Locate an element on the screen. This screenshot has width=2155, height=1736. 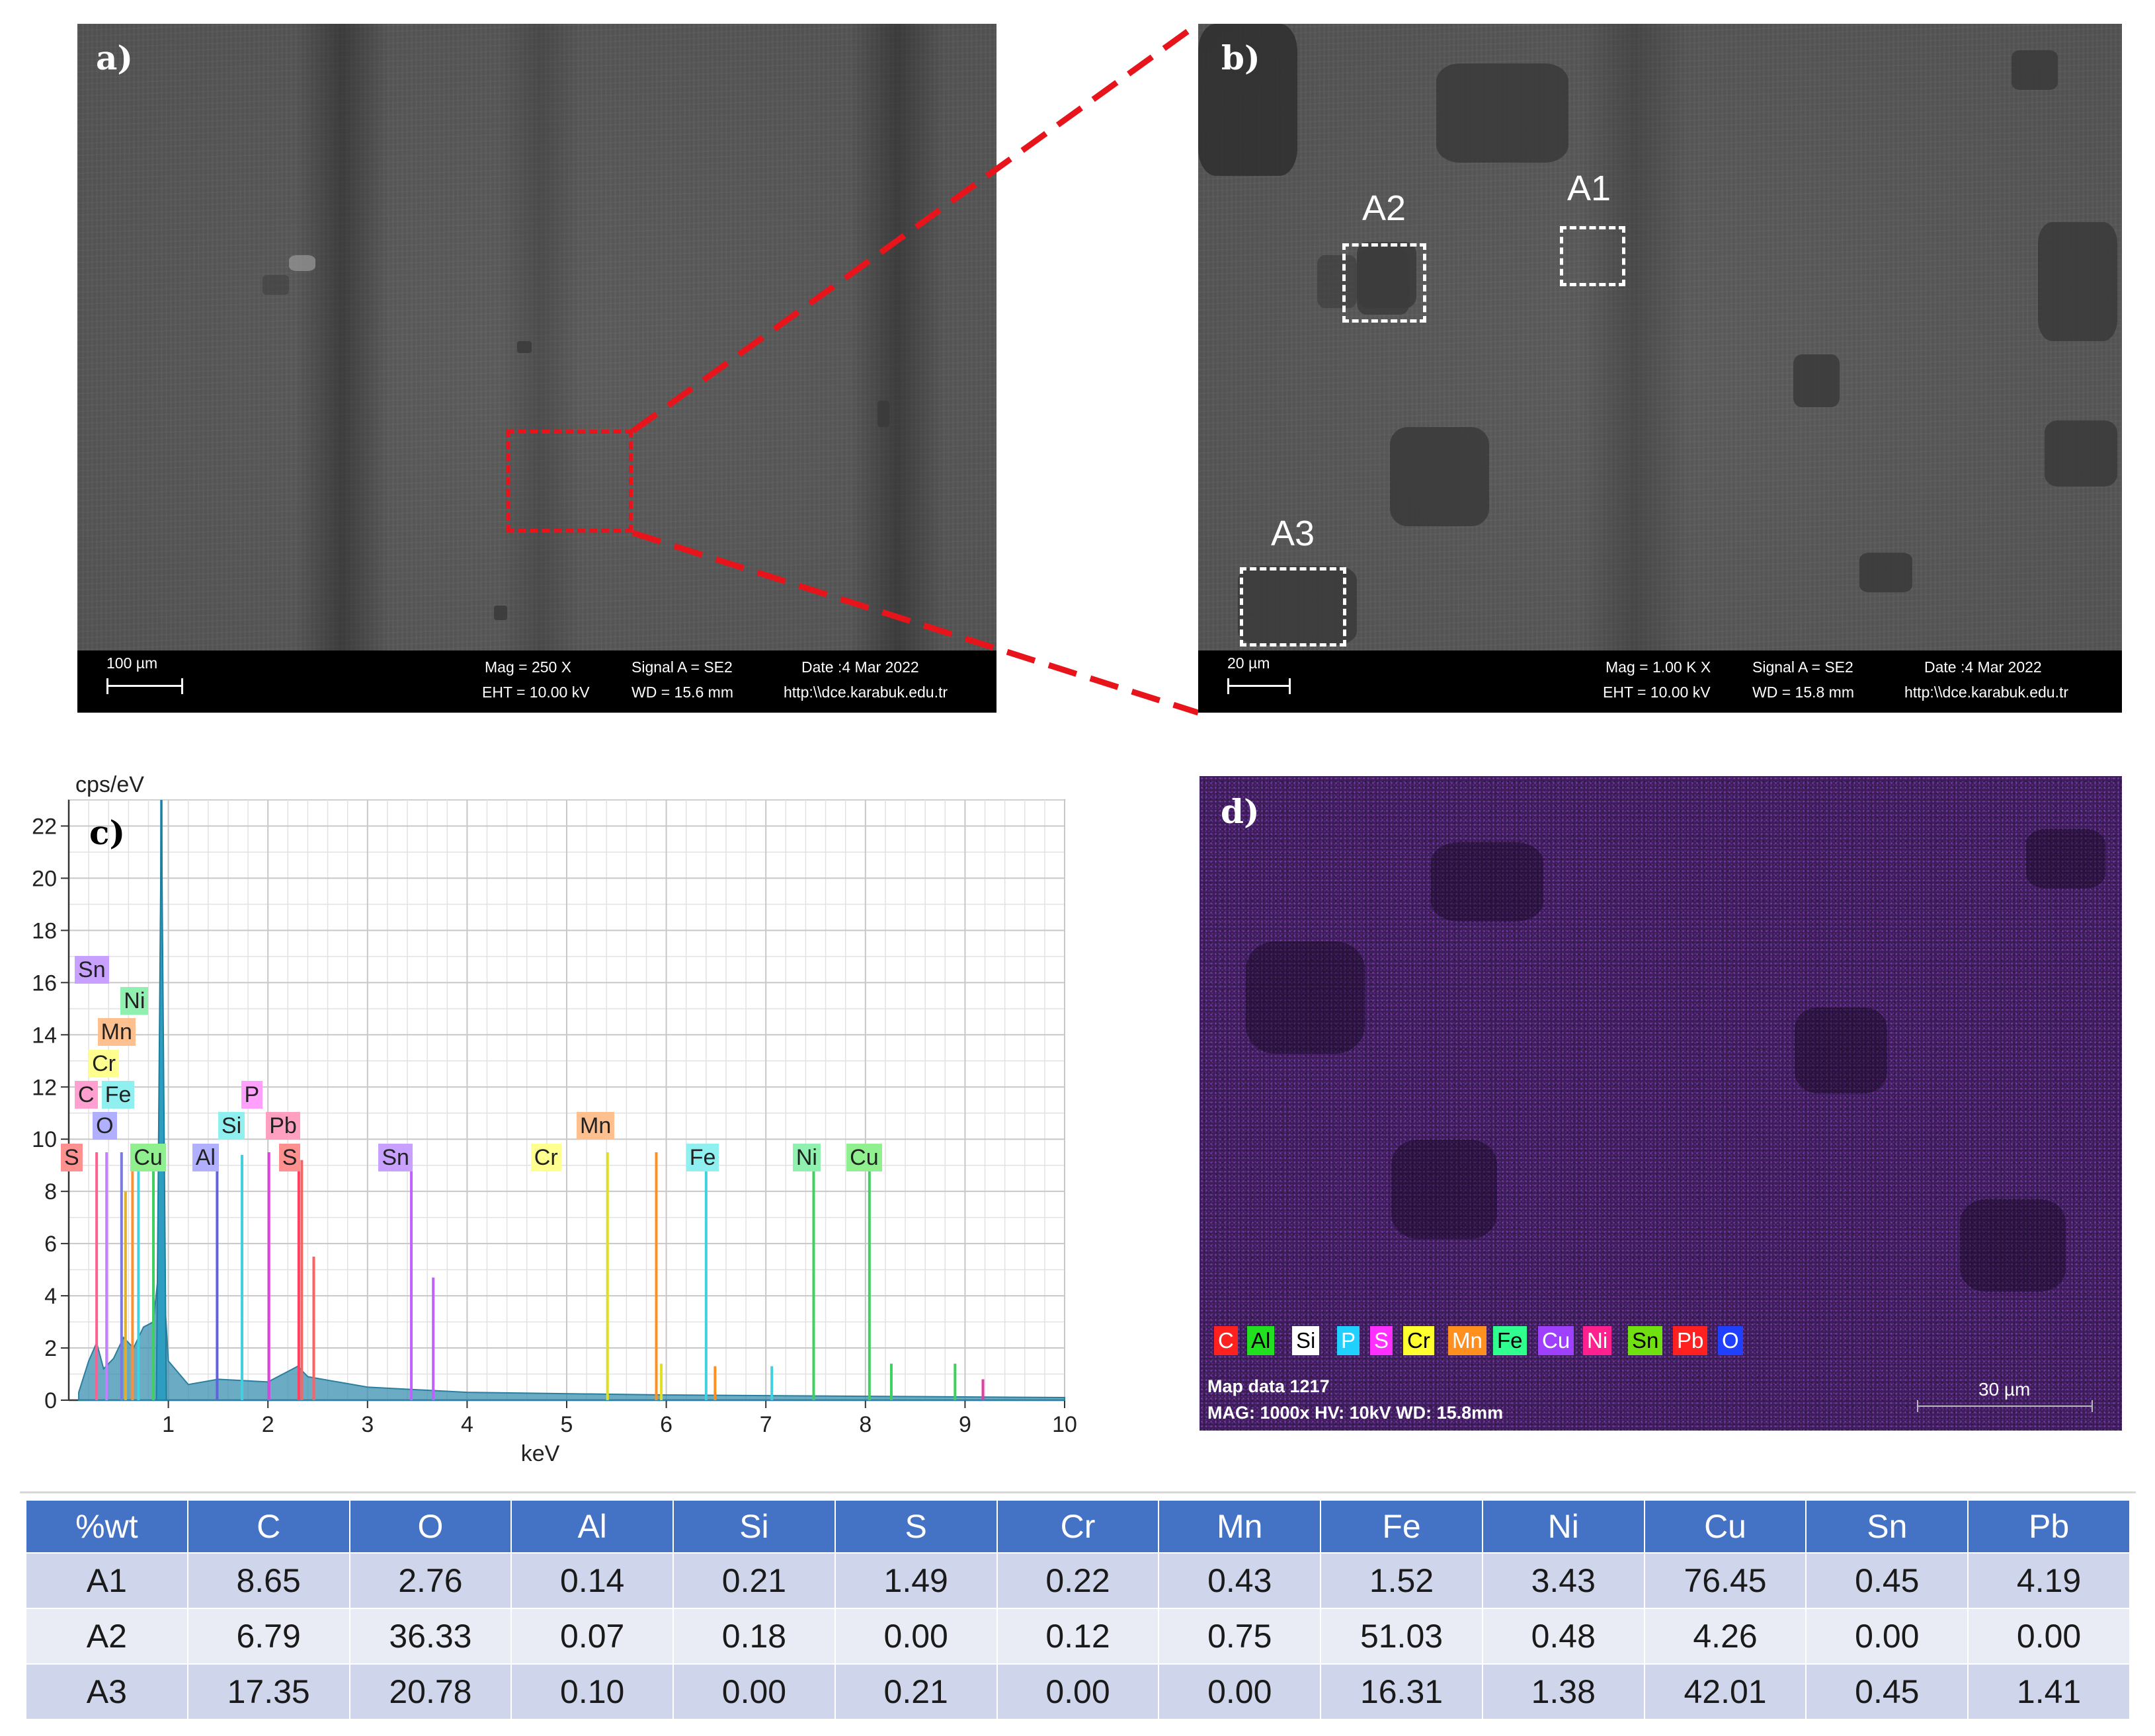
x-tick-label: 7 is located at coordinates (766, 1425).